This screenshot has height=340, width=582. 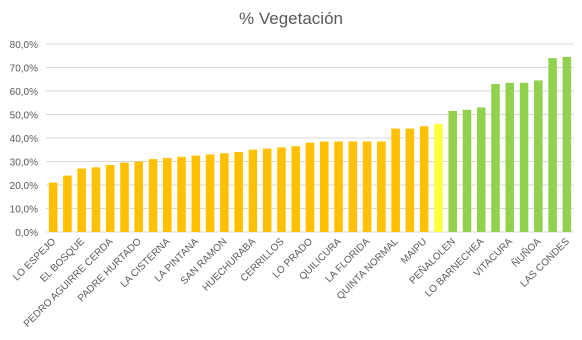 I want to click on y-tick-label: 0,0%, so click(x=26, y=233).